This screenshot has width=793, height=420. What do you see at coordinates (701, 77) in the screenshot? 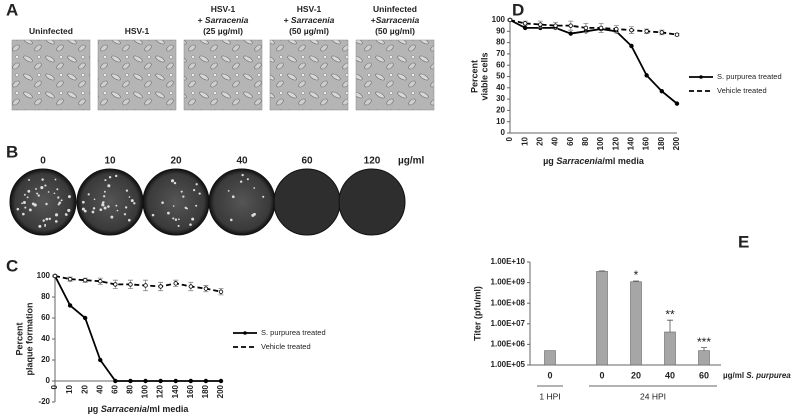
I see `legend-marker` at bounding box center [701, 77].